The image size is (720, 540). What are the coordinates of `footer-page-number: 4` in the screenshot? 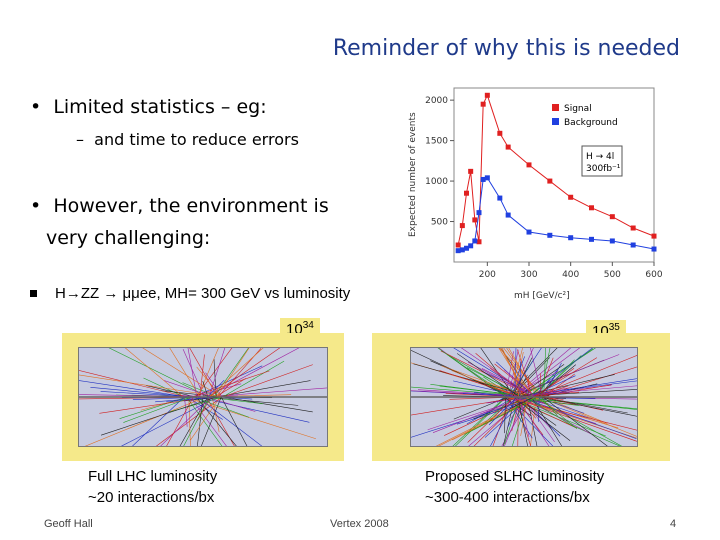 It's located at (673, 524).